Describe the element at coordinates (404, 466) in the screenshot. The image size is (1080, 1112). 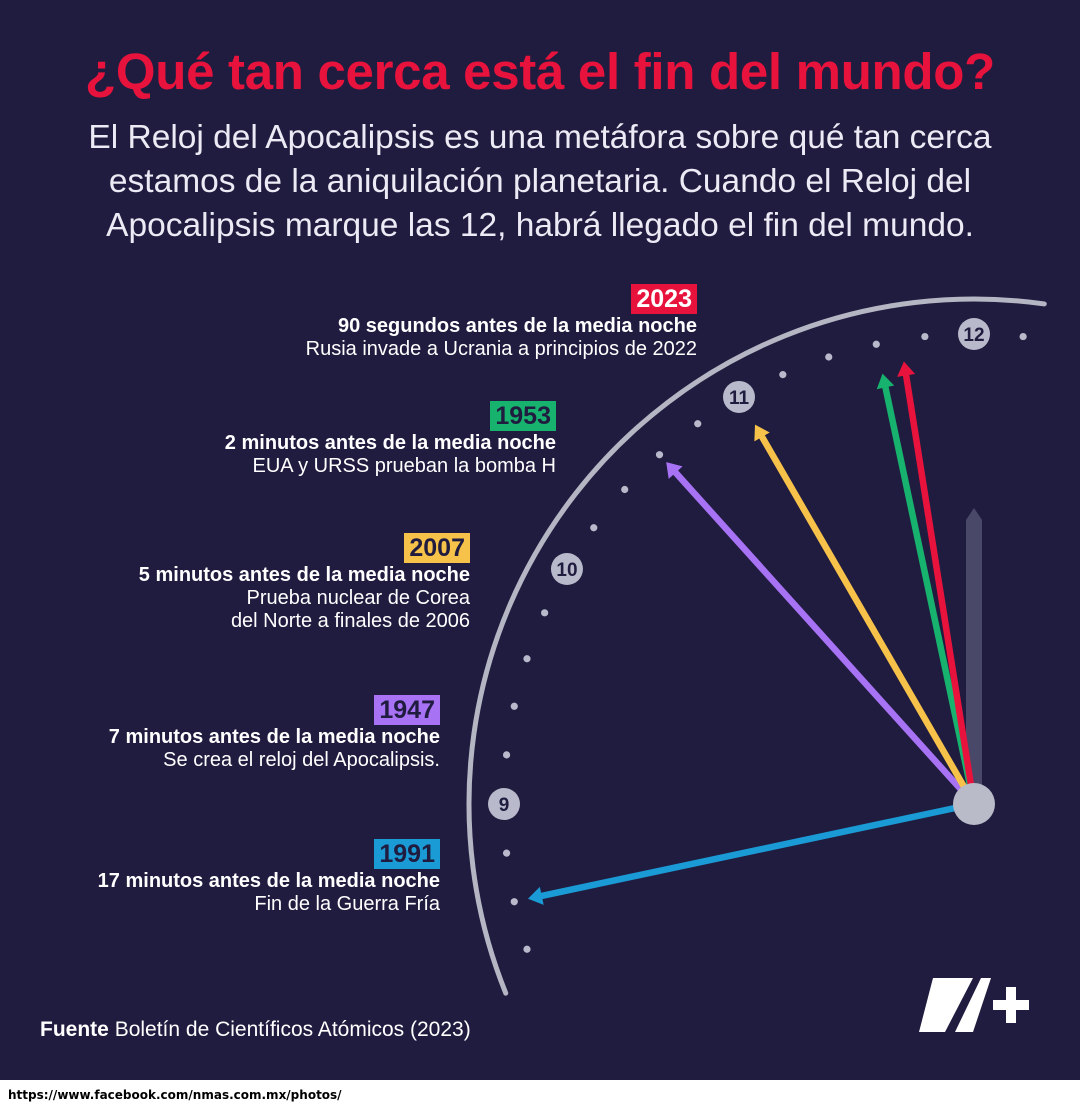
I see `event-description: EUA y URSS prueban la bomba H` at that location.